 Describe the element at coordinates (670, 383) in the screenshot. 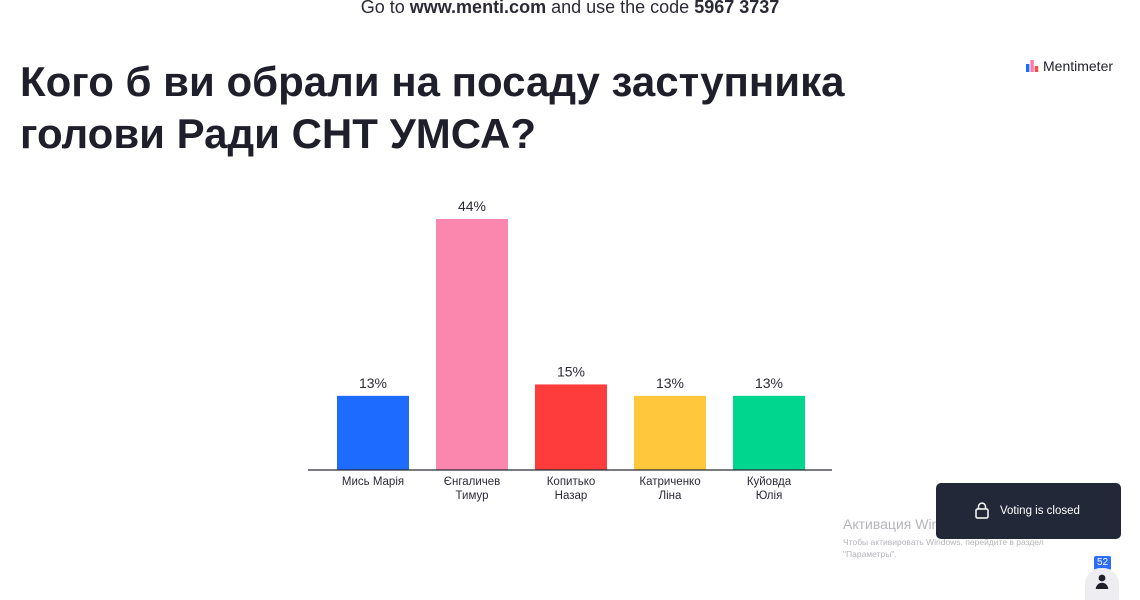

I see `bar-value-label-3: 13%` at that location.